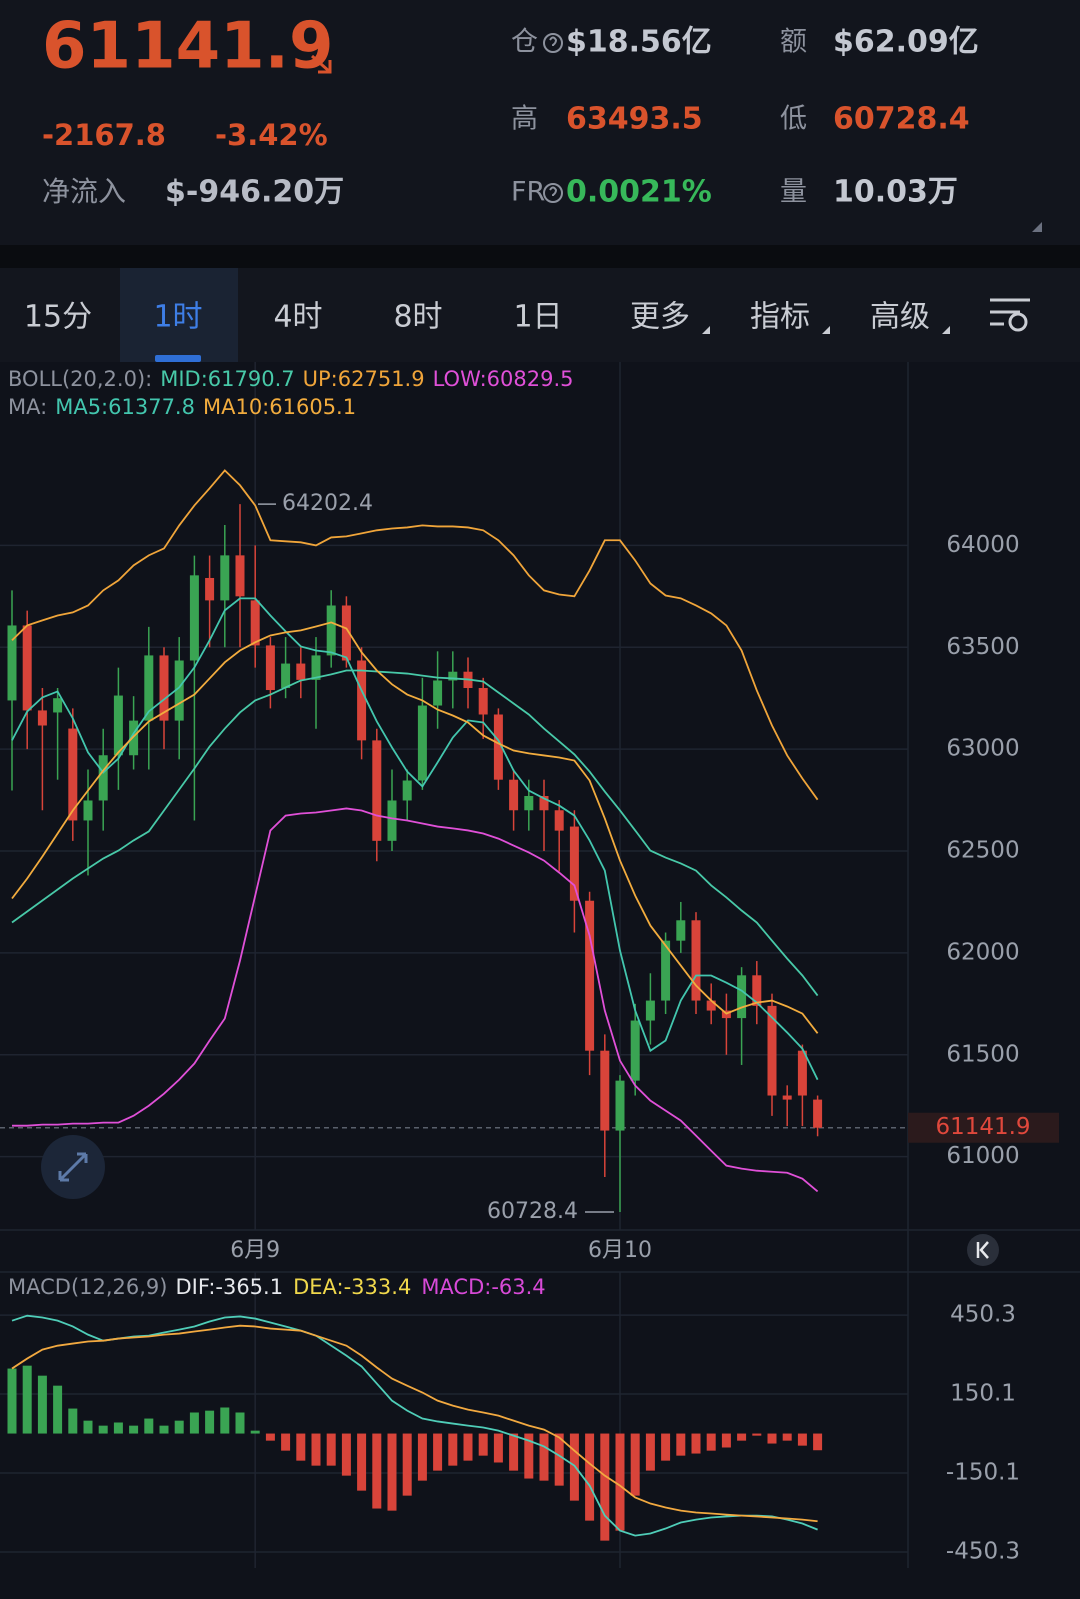 The width and height of the screenshot is (1080, 1599). Describe the element at coordinates (524, 119) in the screenshot. I see `stat-label: 高` at that location.